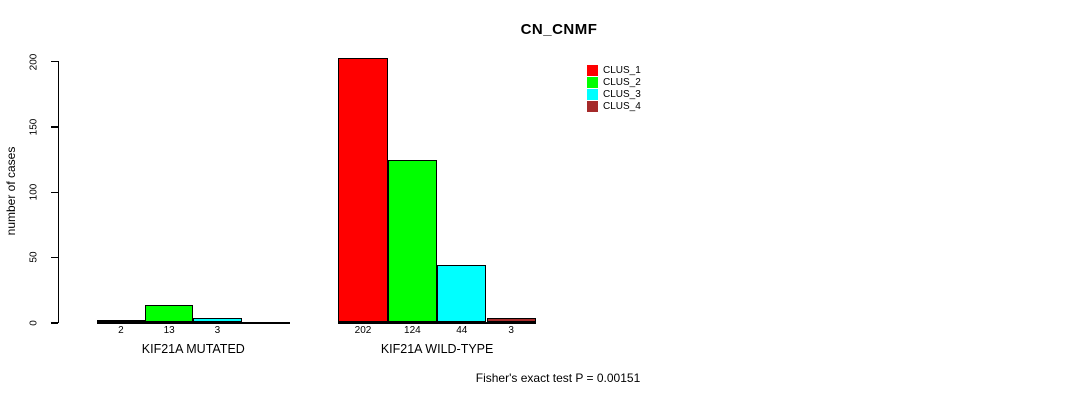 The height and width of the screenshot is (400, 1090). Describe the element at coordinates (193, 349) in the screenshot. I see `group-label: KIF21A MUTATED` at that location.